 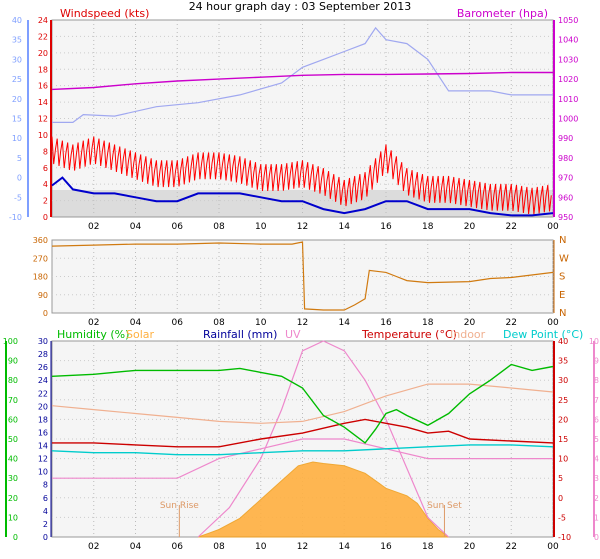 I want to click on rainfall-tick: 28, so click(x=43, y=354).